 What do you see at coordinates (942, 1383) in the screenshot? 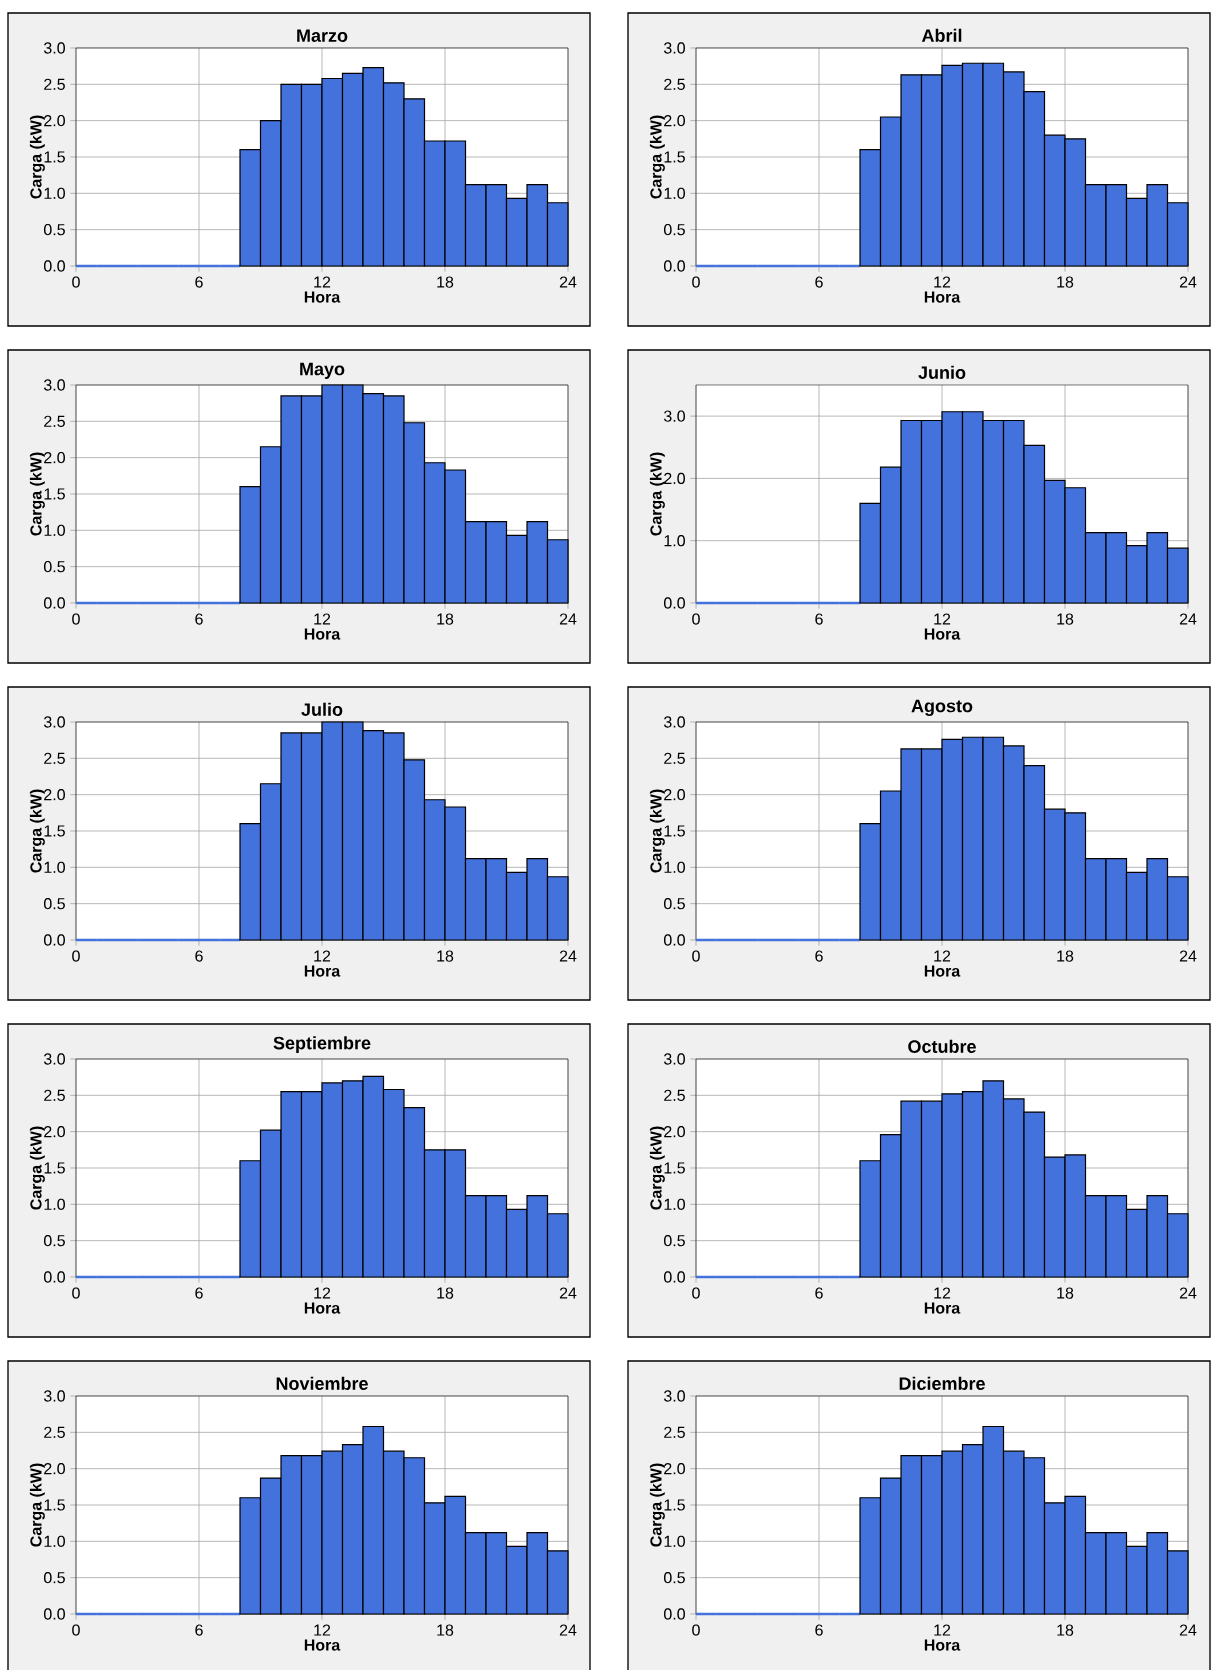
I see `chart-title: Diciembre` at bounding box center [942, 1383].